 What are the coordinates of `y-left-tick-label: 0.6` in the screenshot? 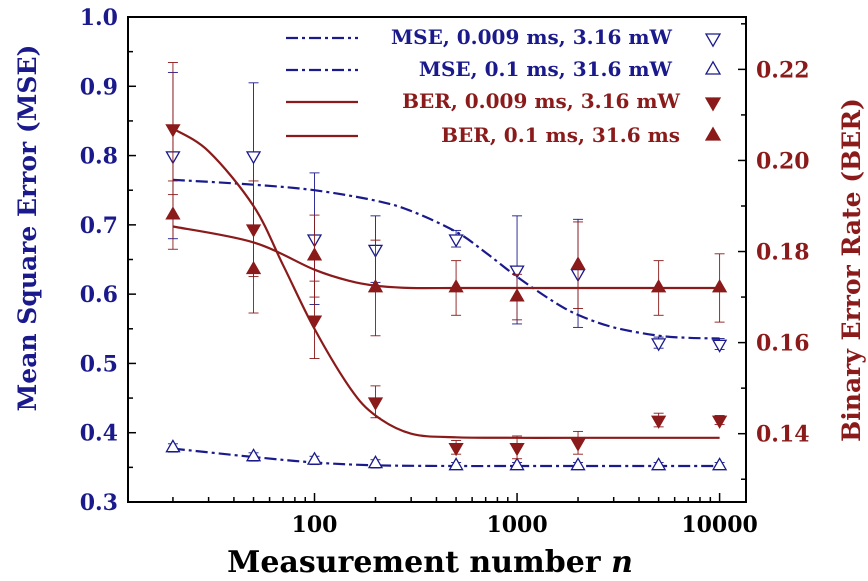 It's located at (99, 295).